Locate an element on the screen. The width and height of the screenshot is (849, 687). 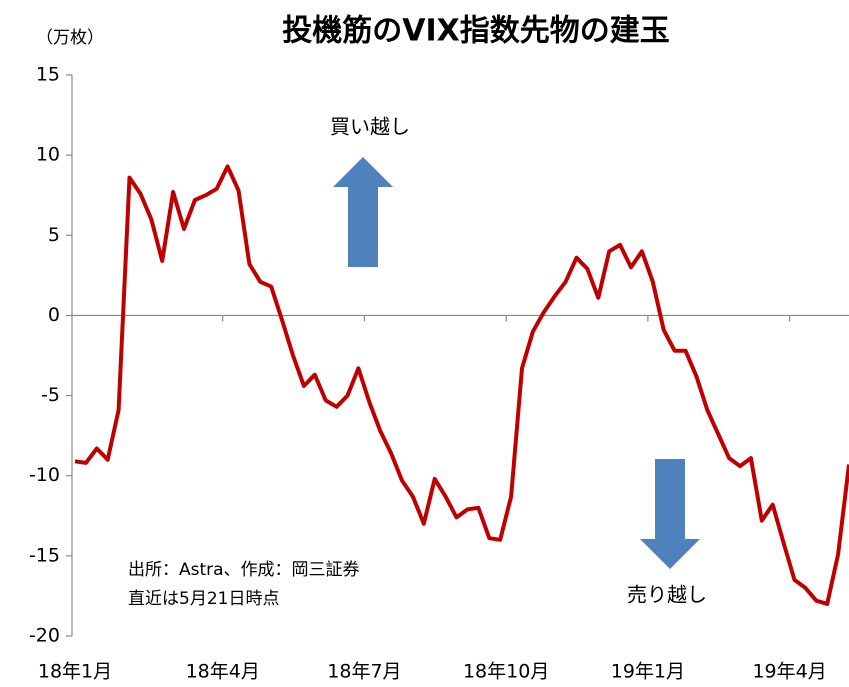
annotation: 買い越し is located at coordinates (370, 127).